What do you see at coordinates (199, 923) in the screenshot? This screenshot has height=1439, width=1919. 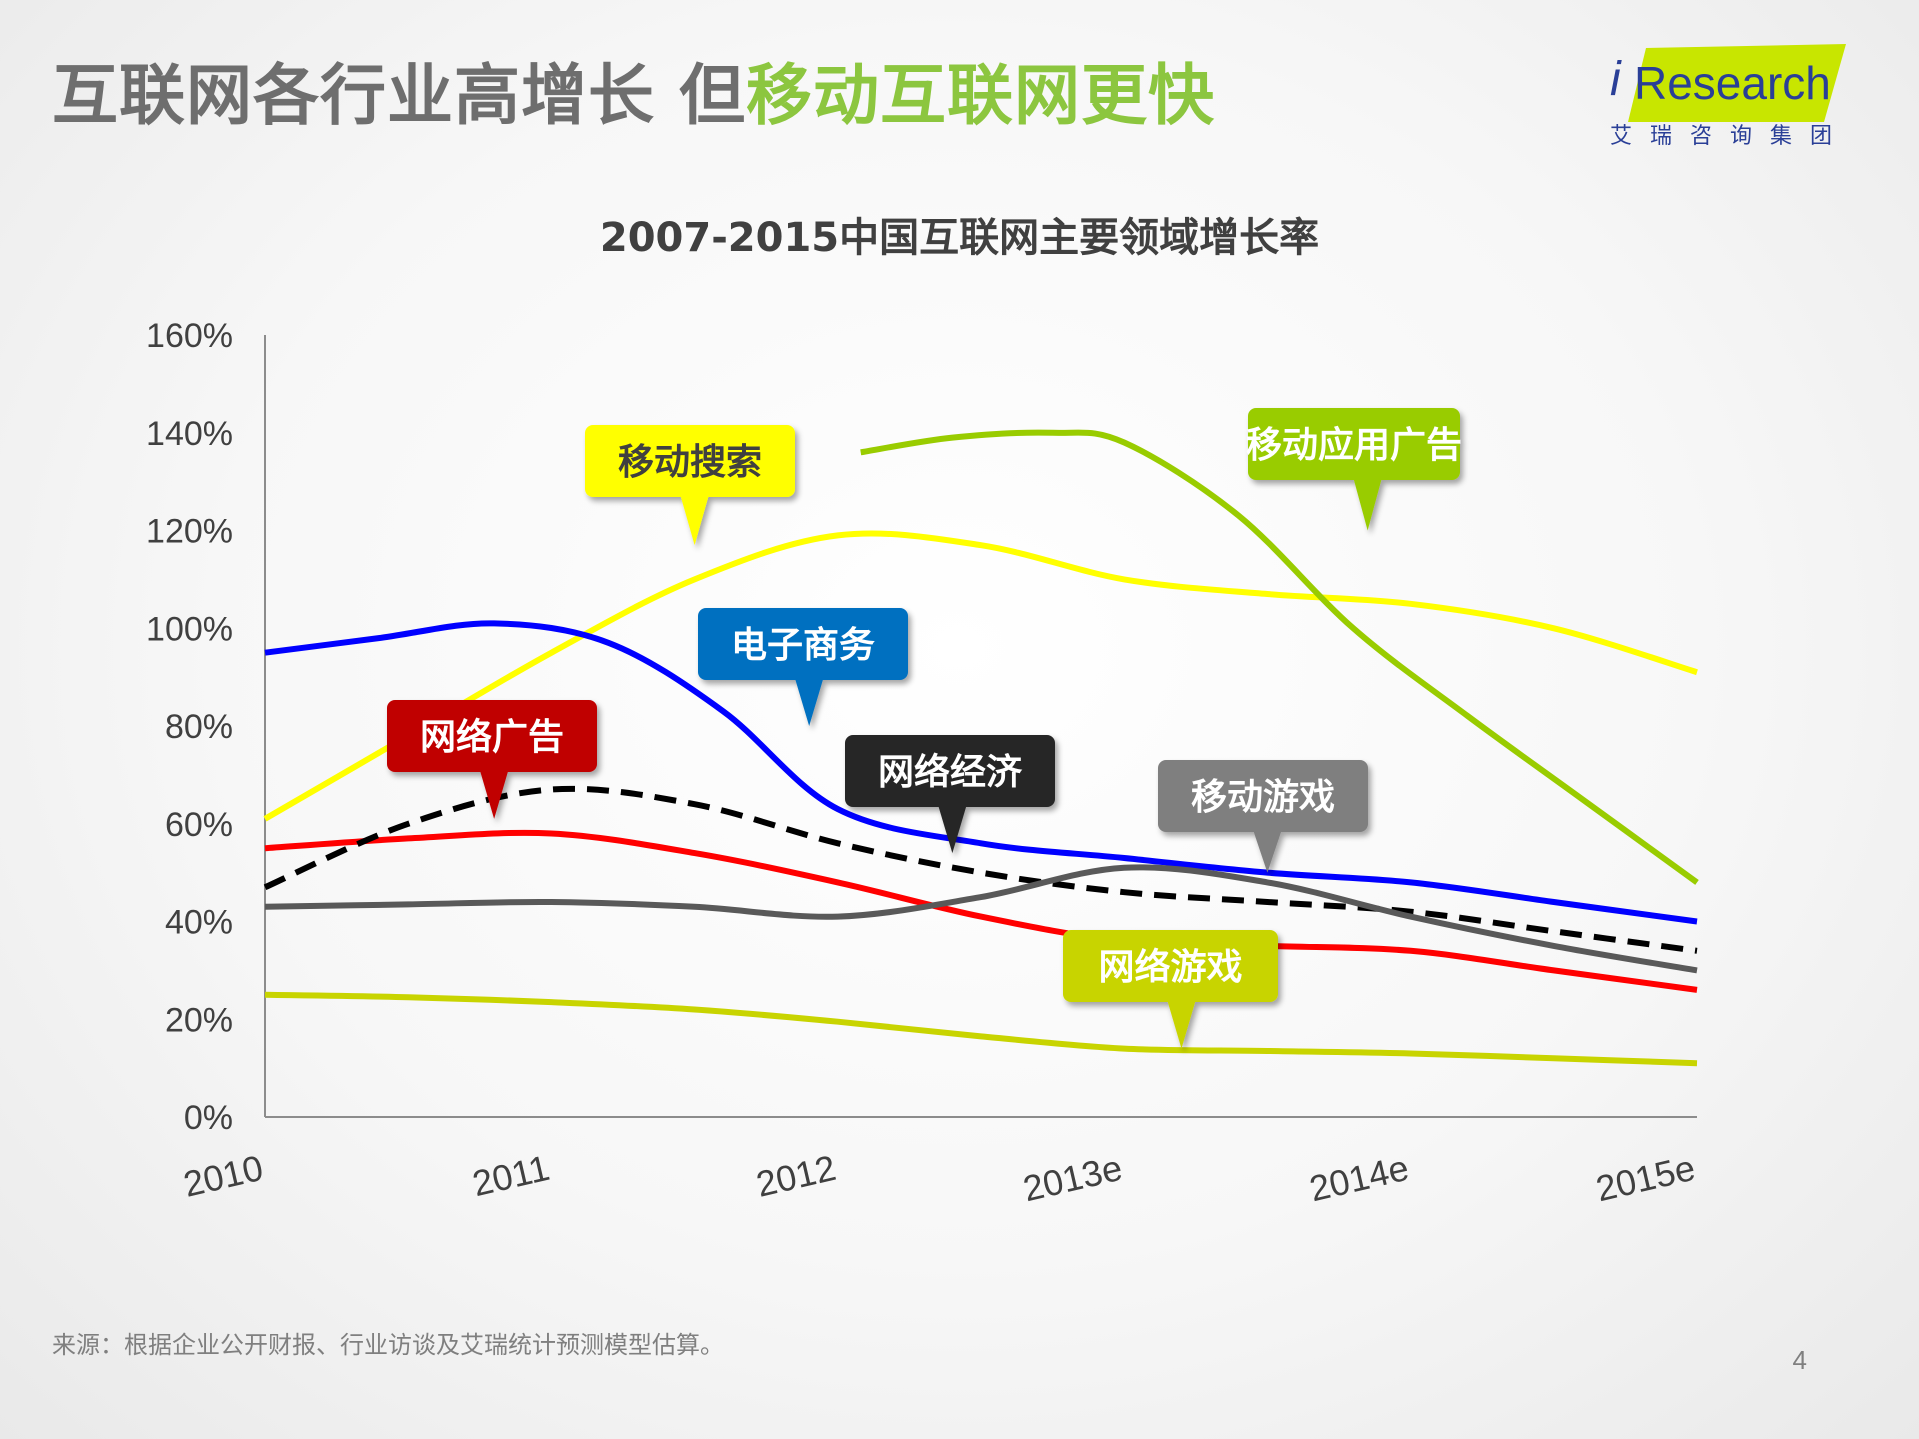 I see `y-tick-label: 40%` at bounding box center [199, 923].